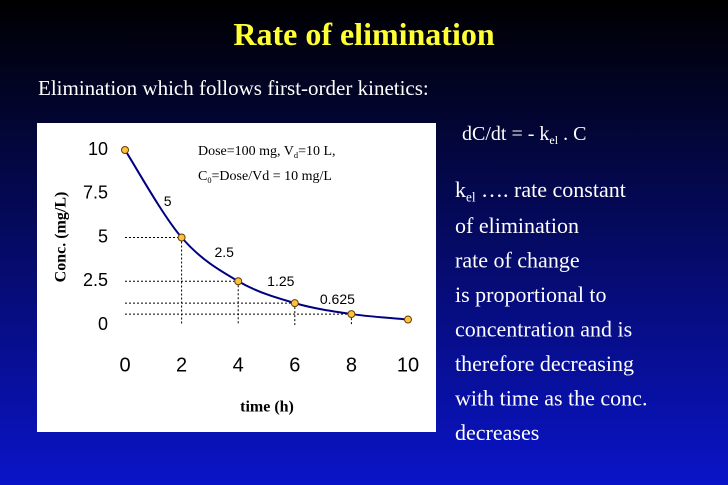 This screenshot has width=728, height=485. What do you see at coordinates (267, 407) in the screenshot?
I see `x-axis-title: time (h)` at bounding box center [267, 407].